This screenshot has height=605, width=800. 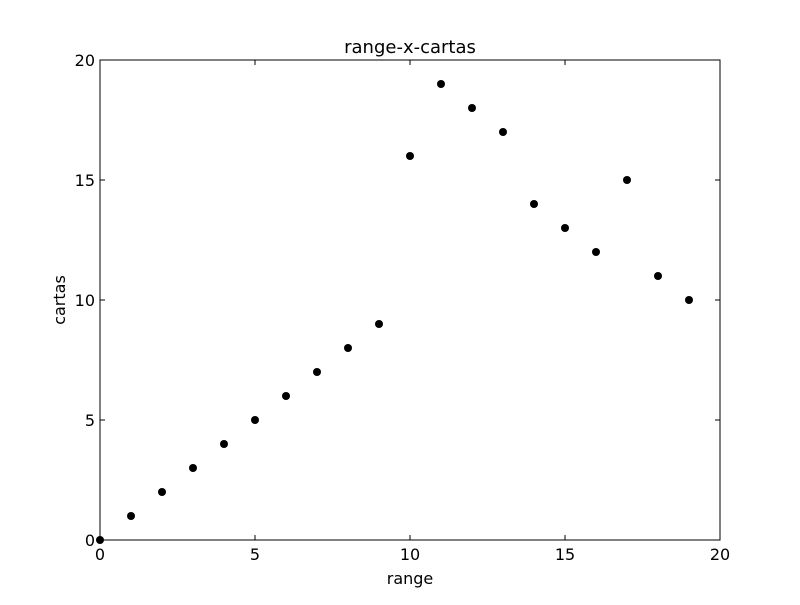 I want to click on x-tick-label: 15, so click(x=565, y=554).